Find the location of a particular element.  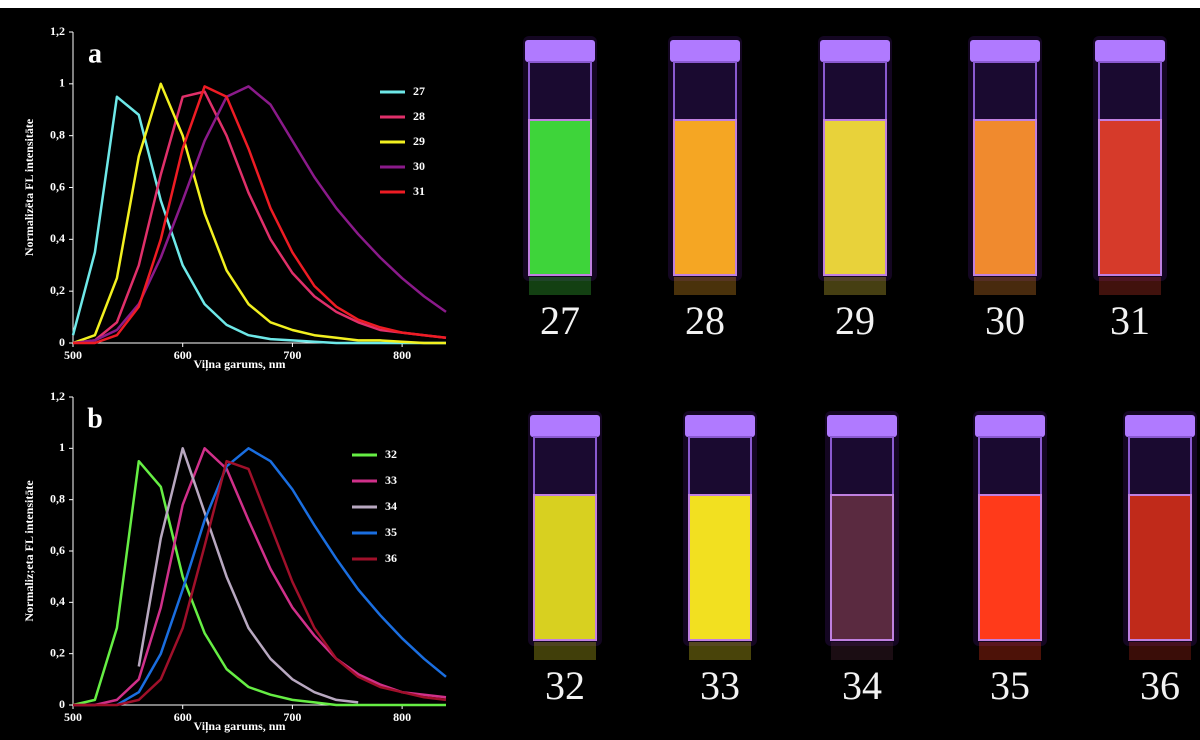

y-axis-title: Normaliz;eta FL intensitāte is located at coordinates (29, 551).